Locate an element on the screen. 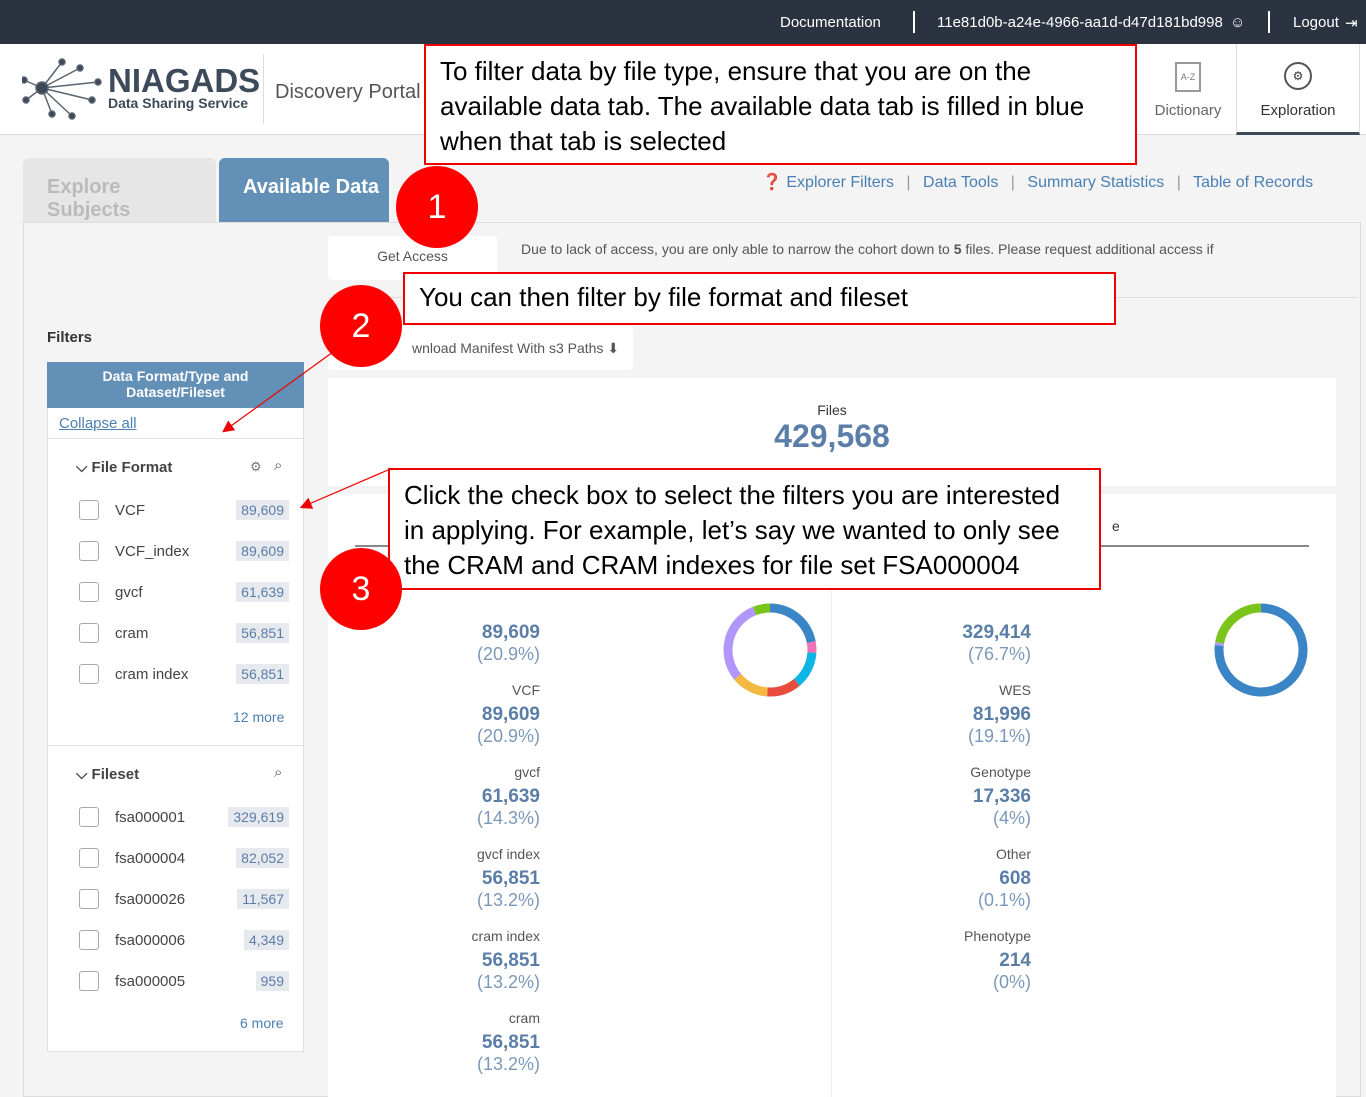 The width and height of the screenshot is (1366, 1097). data-type-donut-chart is located at coordinates (1261, 650).